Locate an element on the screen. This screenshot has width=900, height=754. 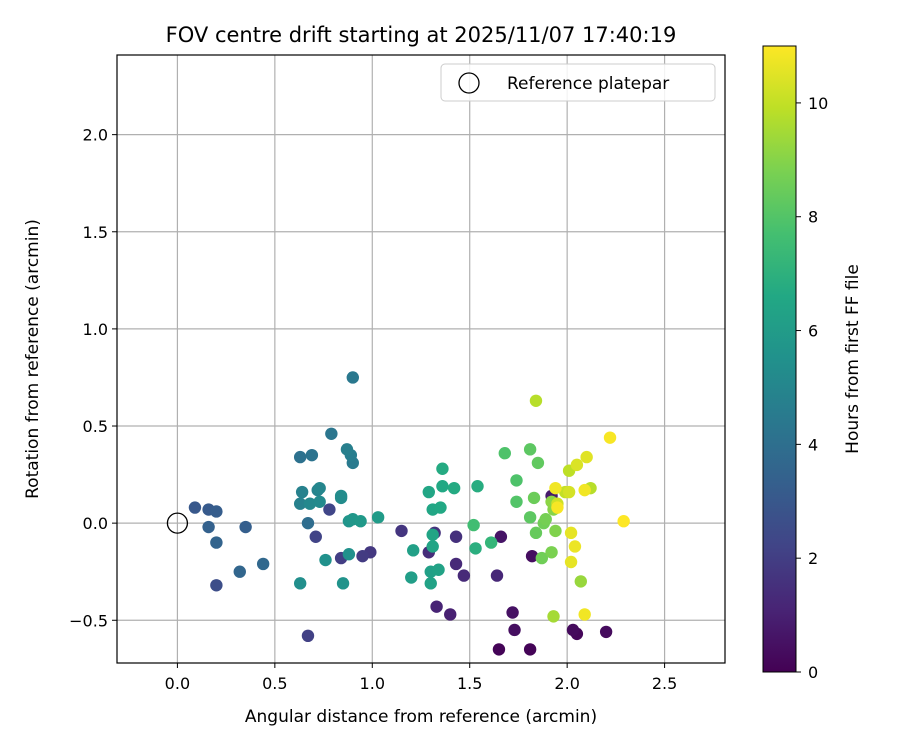
colorbar-ticks: 0 2 4 6 8 10 is located at coordinates (812, 388).